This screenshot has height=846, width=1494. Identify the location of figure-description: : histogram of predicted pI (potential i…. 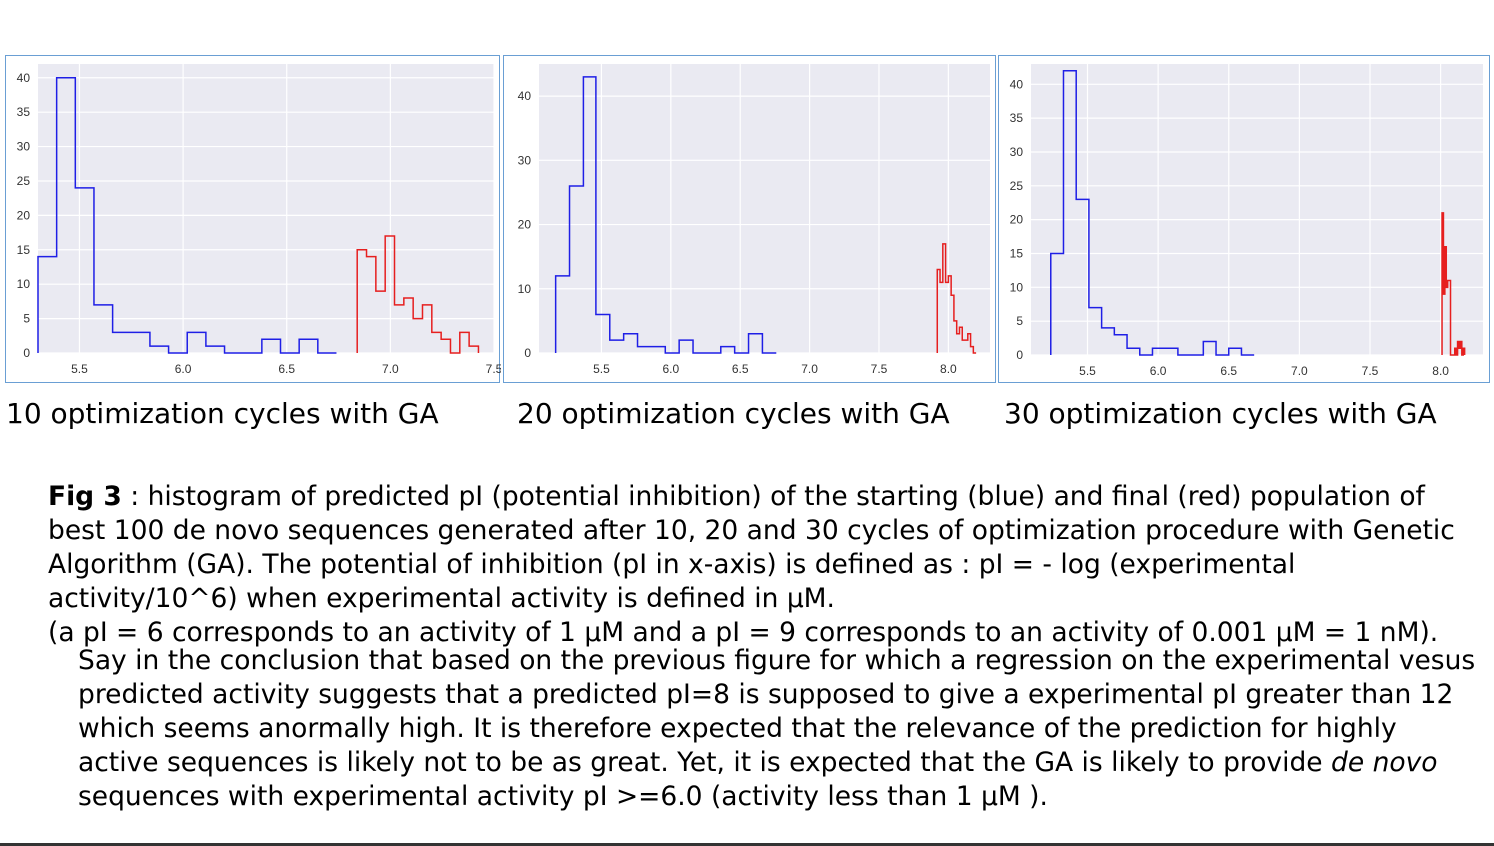
(751, 547).